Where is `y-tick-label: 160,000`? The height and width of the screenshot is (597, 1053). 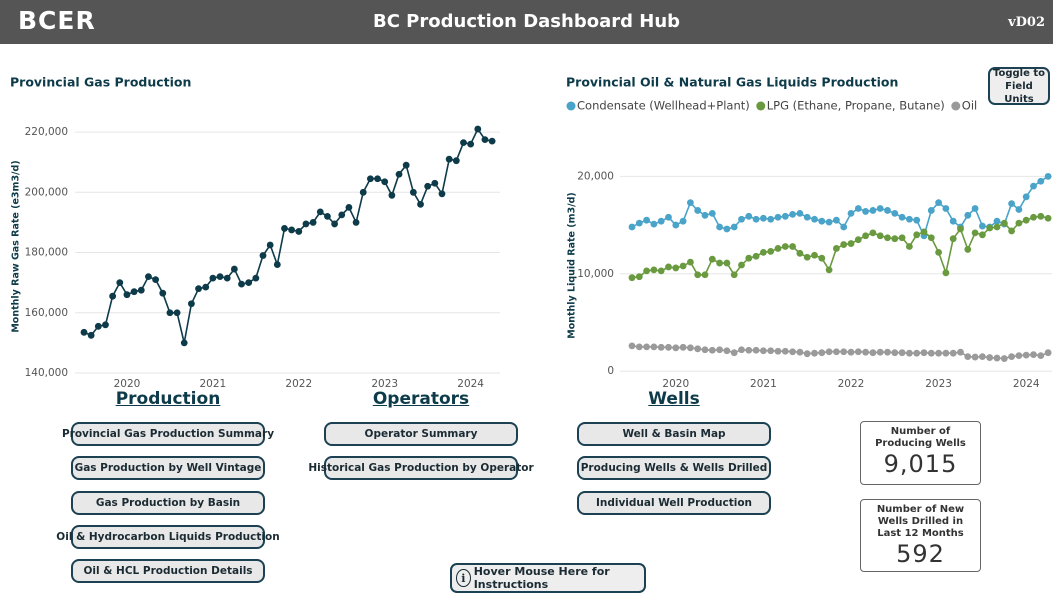
y-tick-label: 160,000 is located at coordinates (46, 313).